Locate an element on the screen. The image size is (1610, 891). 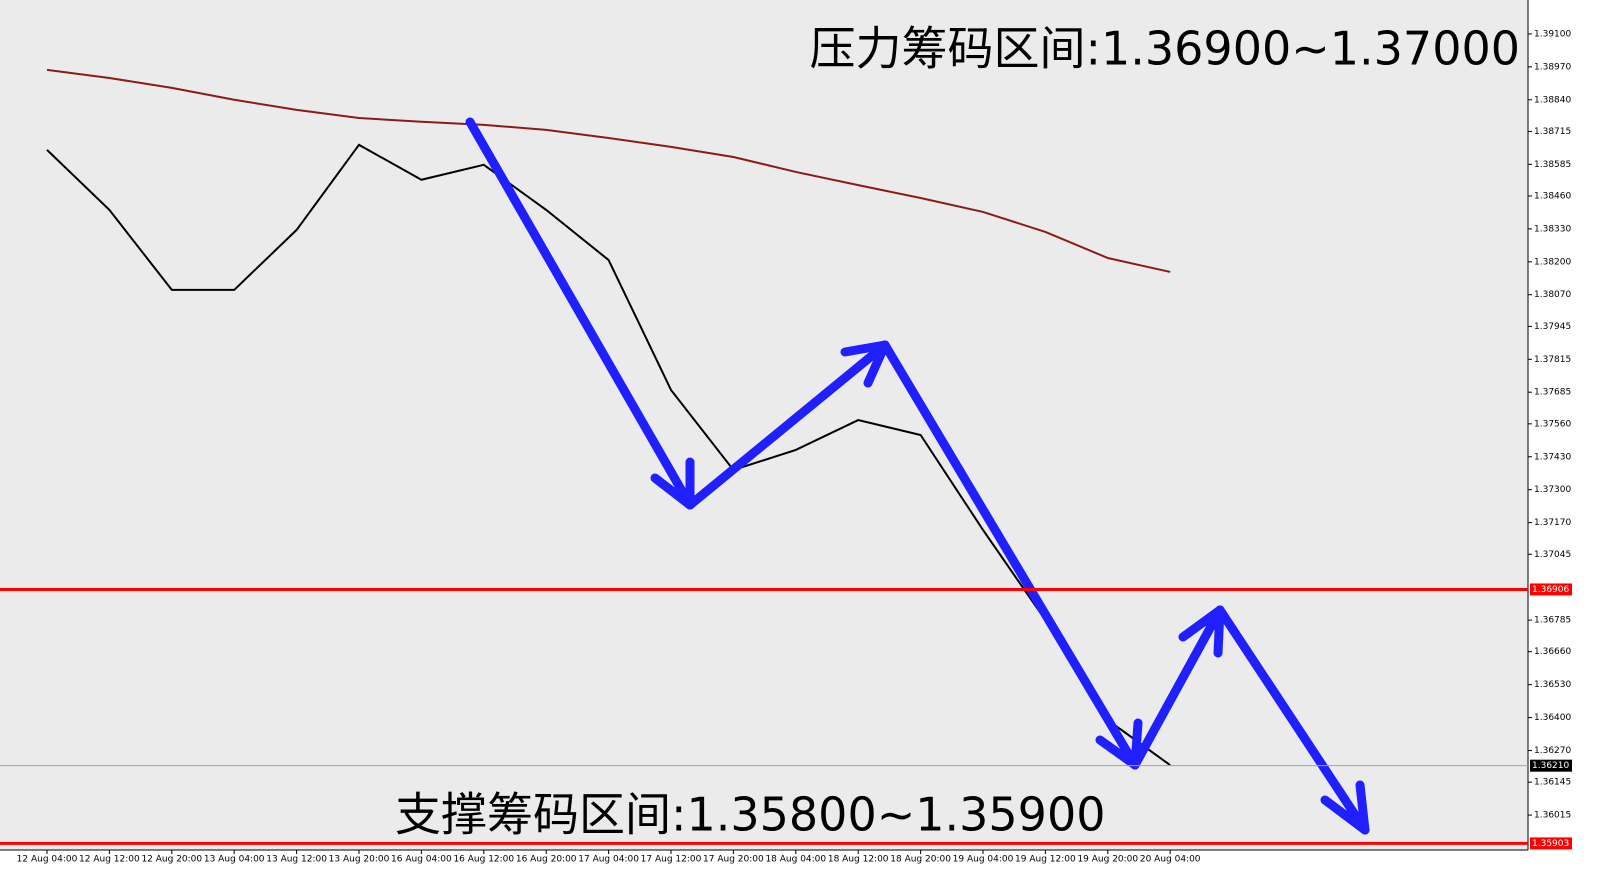
x-tick-label: 16 Aug 12:00 is located at coordinates (483, 860).